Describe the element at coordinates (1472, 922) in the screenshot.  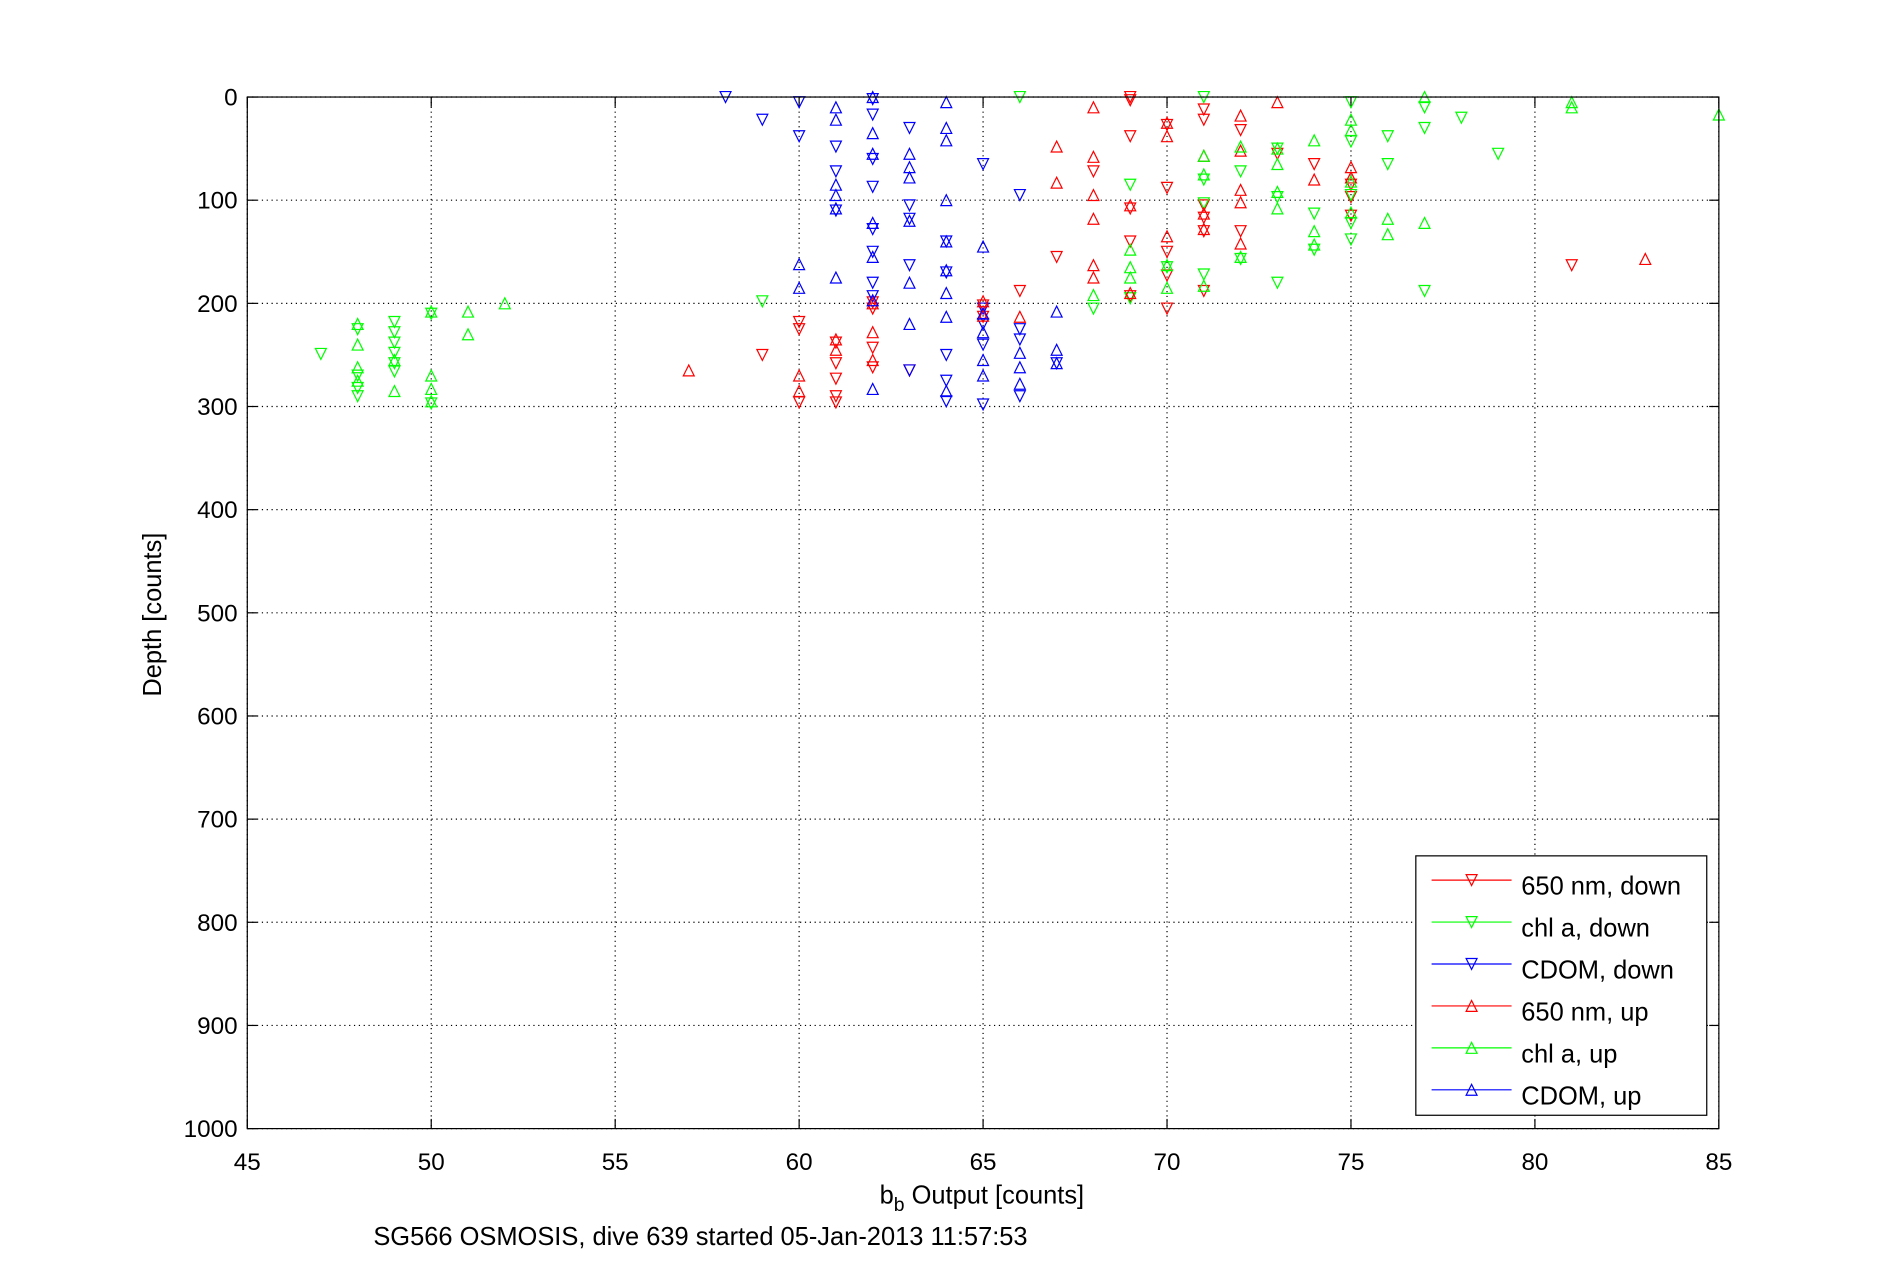
I see `legend-marker-chl-a-down` at that location.